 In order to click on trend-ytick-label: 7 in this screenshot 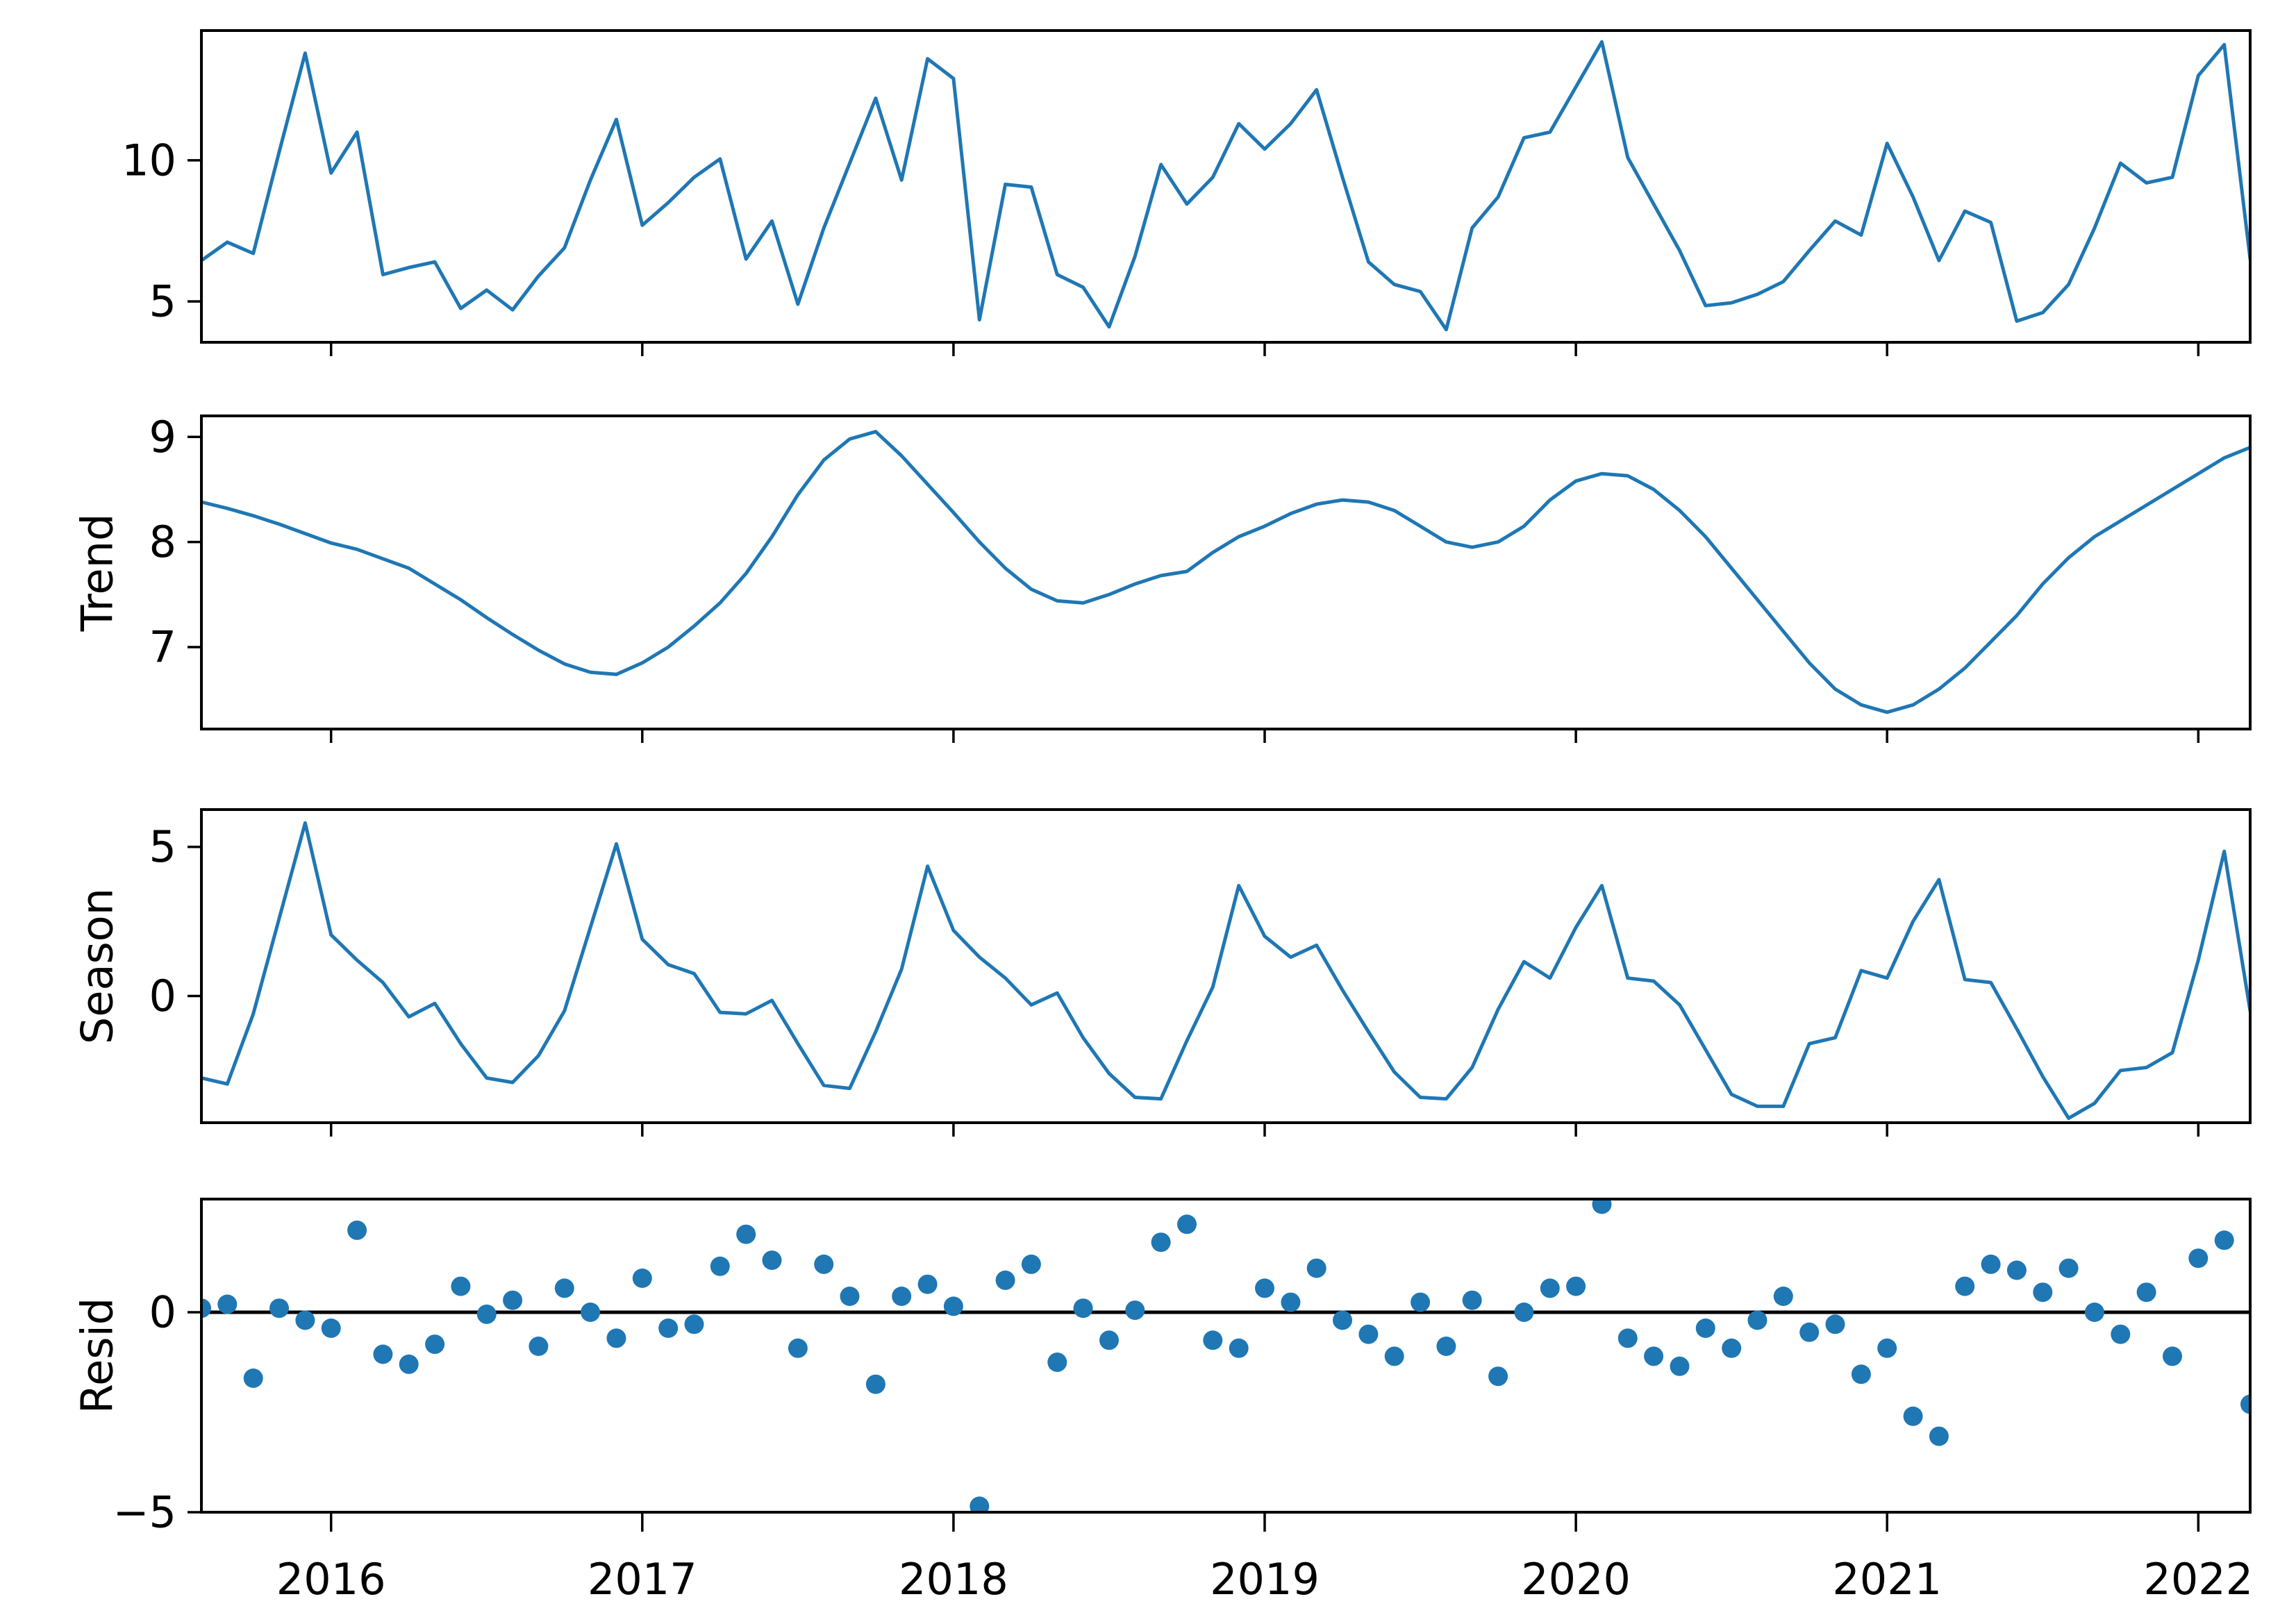, I will do `click(162, 646)`.